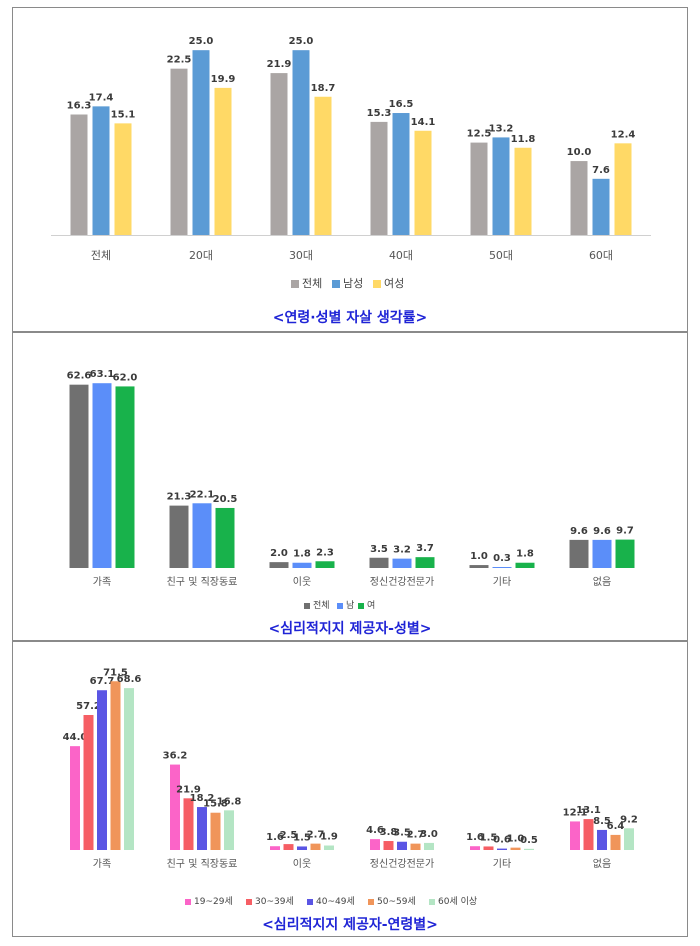  Describe the element at coordinates (223, 79) in the screenshot. I see `data-label: 19.9` at that location.